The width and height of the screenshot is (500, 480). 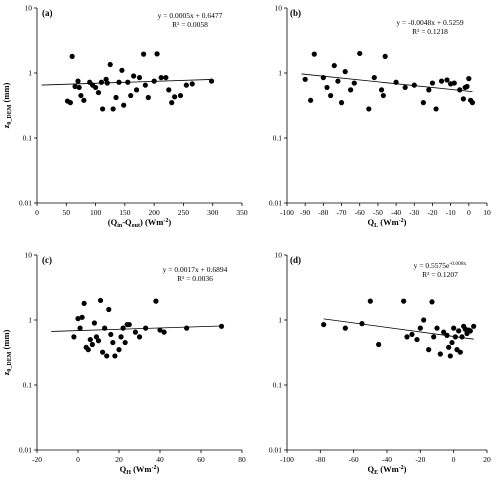 What do you see at coordinates (429, 22) in the screenshot?
I see `trend-equation: y = -0.0048x + 0.5259` at bounding box center [429, 22].